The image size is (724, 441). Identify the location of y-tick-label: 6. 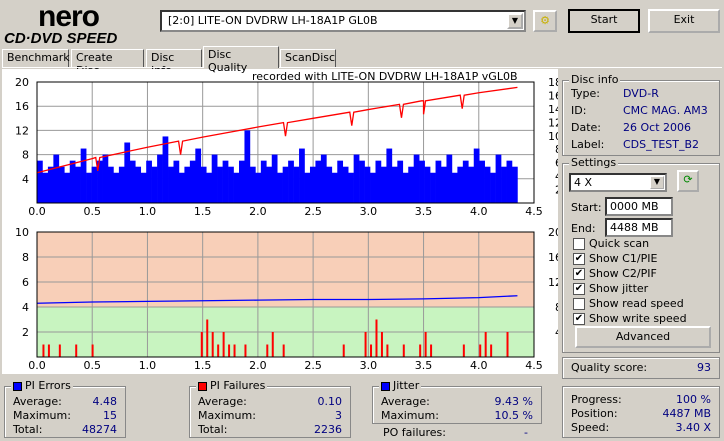
(25, 282).